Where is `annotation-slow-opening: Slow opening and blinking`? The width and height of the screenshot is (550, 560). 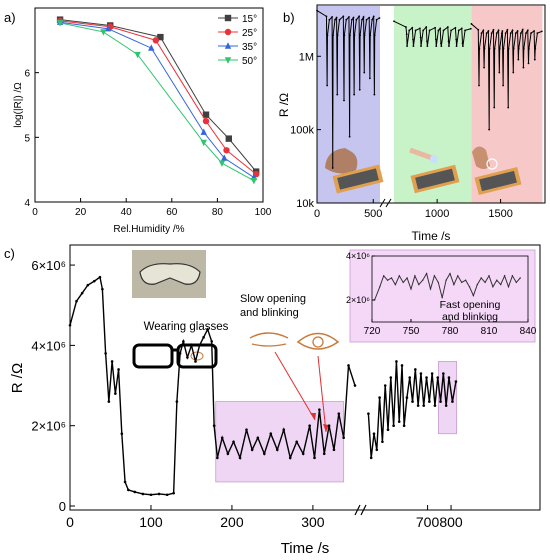
annotation-slow-opening: Slow opening and blinking is located at coordinates (273, 306).